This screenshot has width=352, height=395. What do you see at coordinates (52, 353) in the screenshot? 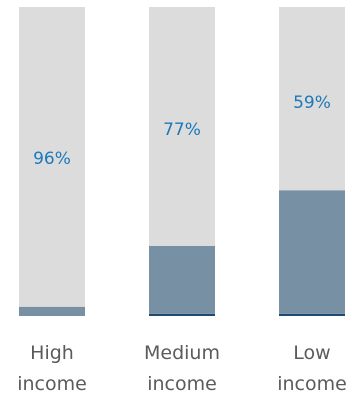
I see `category-label-1-line1: High` at bounding box center [52, 353].